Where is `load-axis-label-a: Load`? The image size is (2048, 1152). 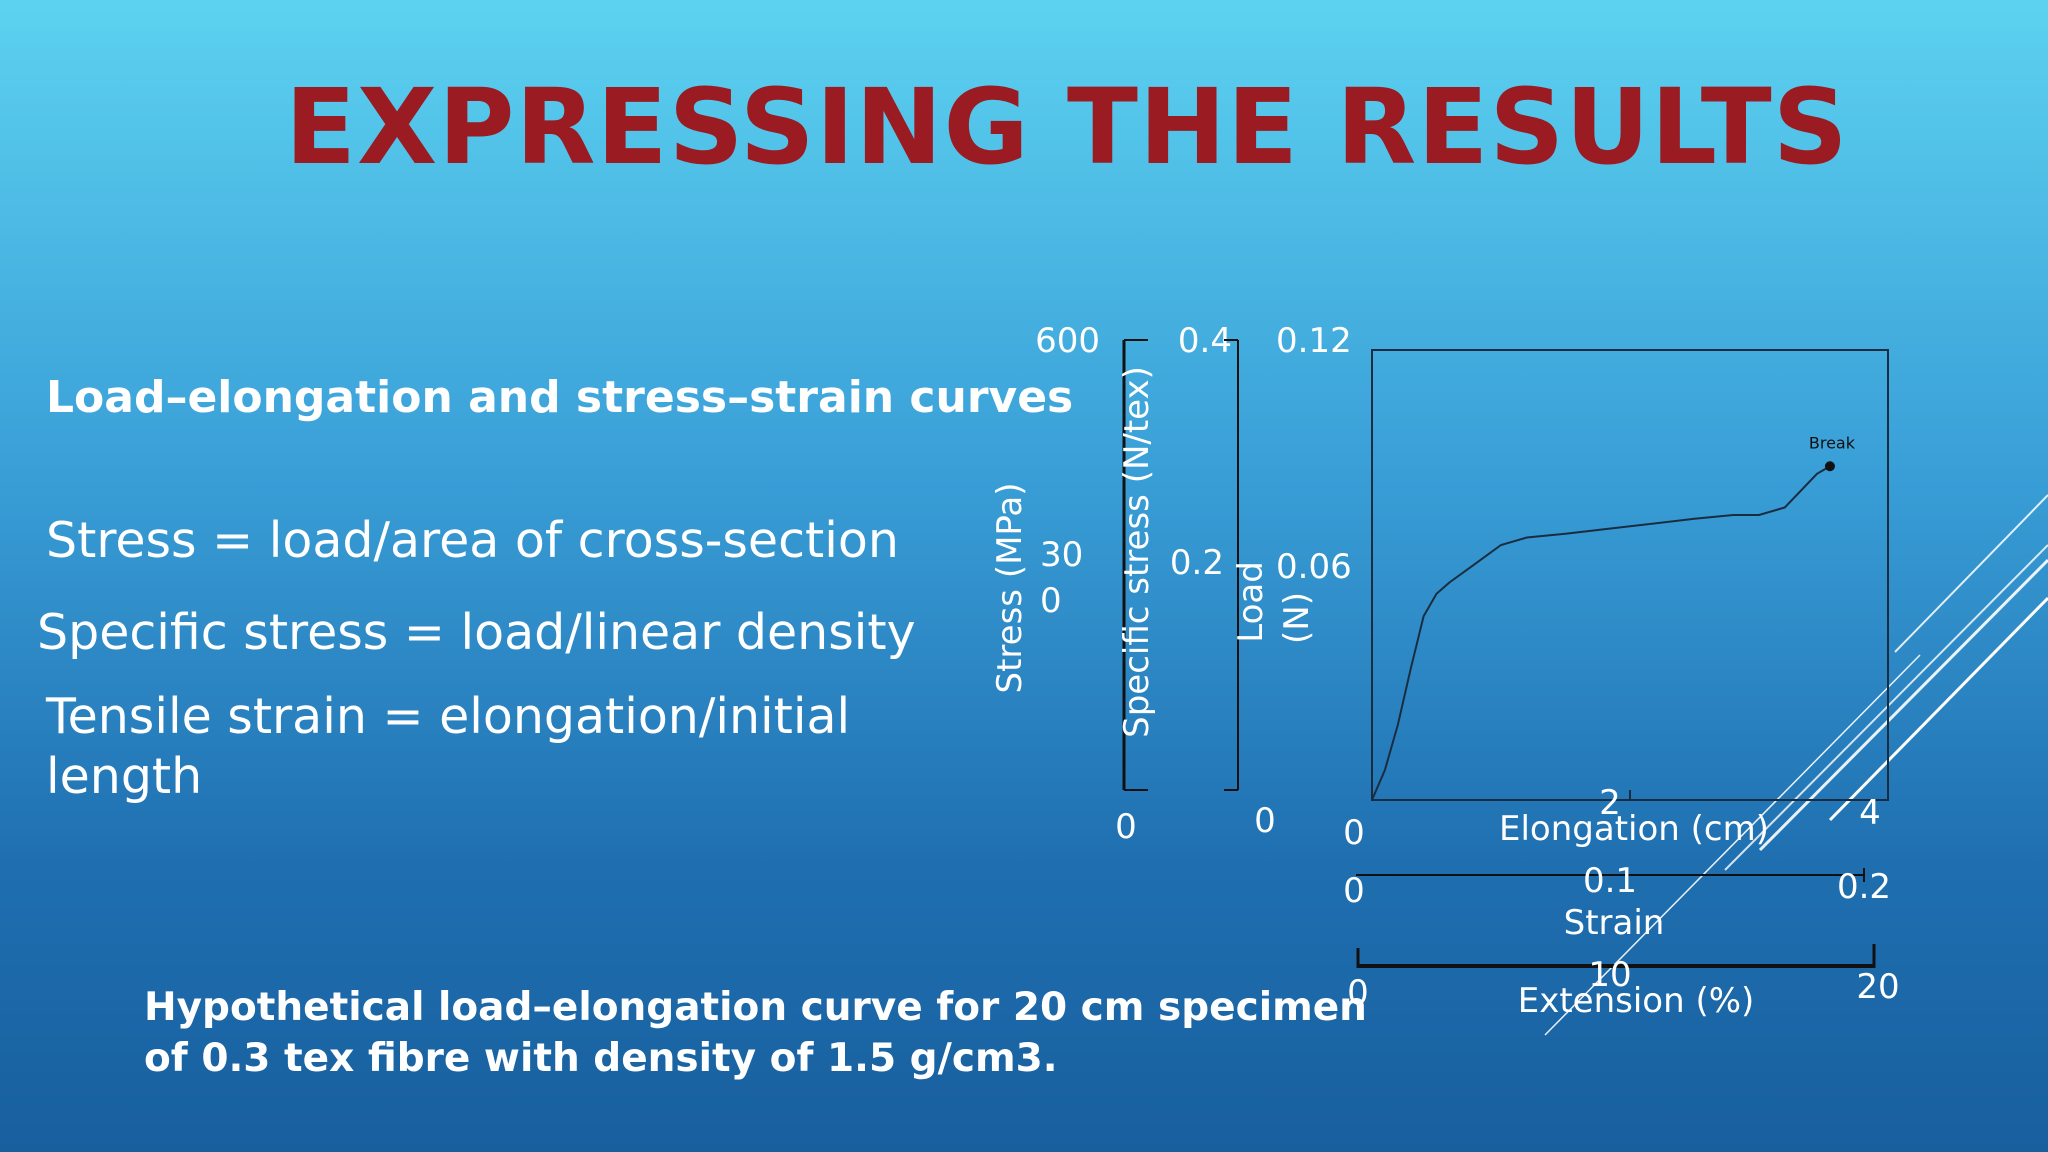 load-axis-label-a: Load is located at coordinates (1251, 602).